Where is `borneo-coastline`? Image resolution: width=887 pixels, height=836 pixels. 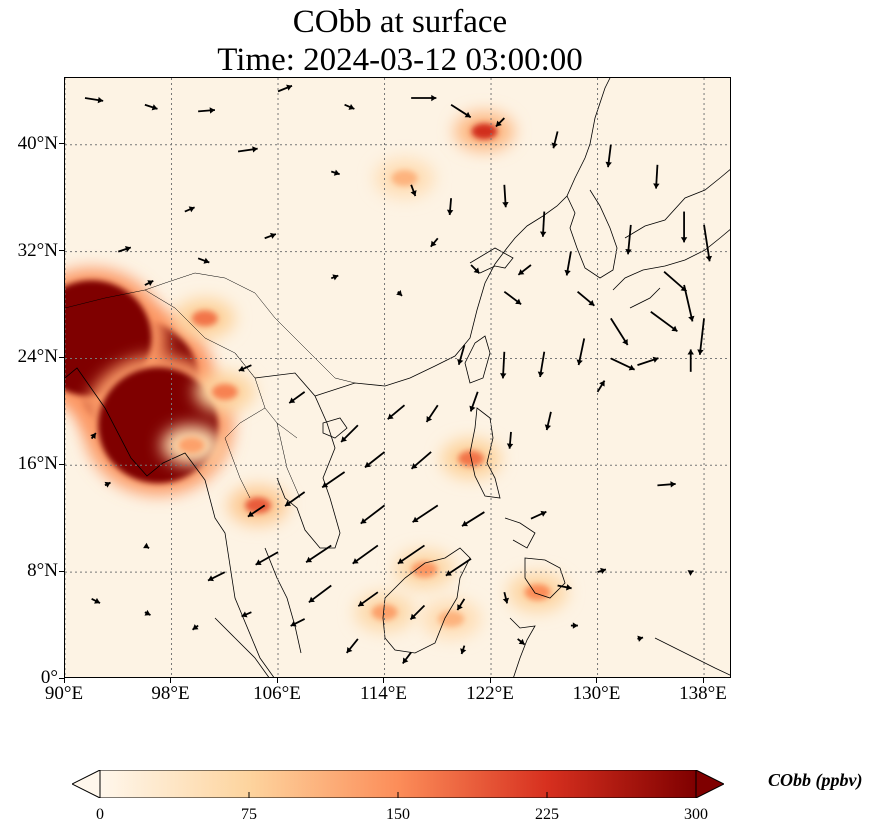 borneo-coastline is located at coordinates (426, 600).